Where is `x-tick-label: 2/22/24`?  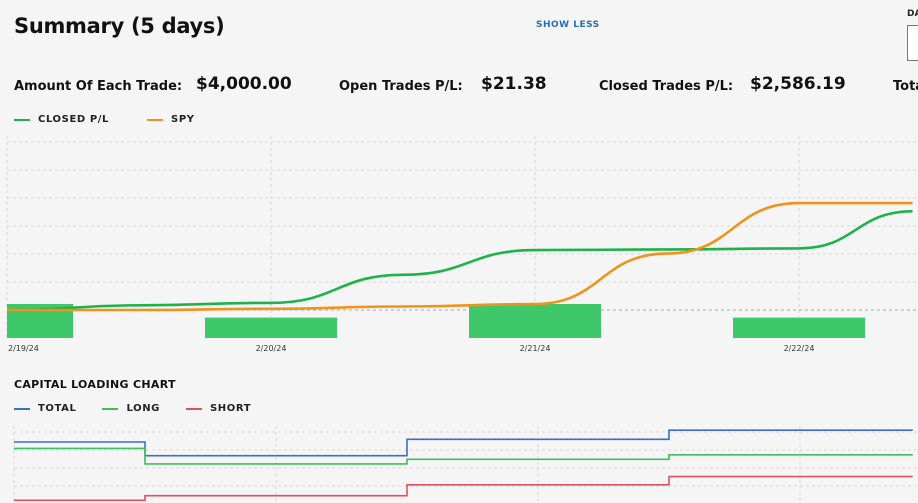
x-tick-label: 2/22/24 is located at coordinates (799, 348).